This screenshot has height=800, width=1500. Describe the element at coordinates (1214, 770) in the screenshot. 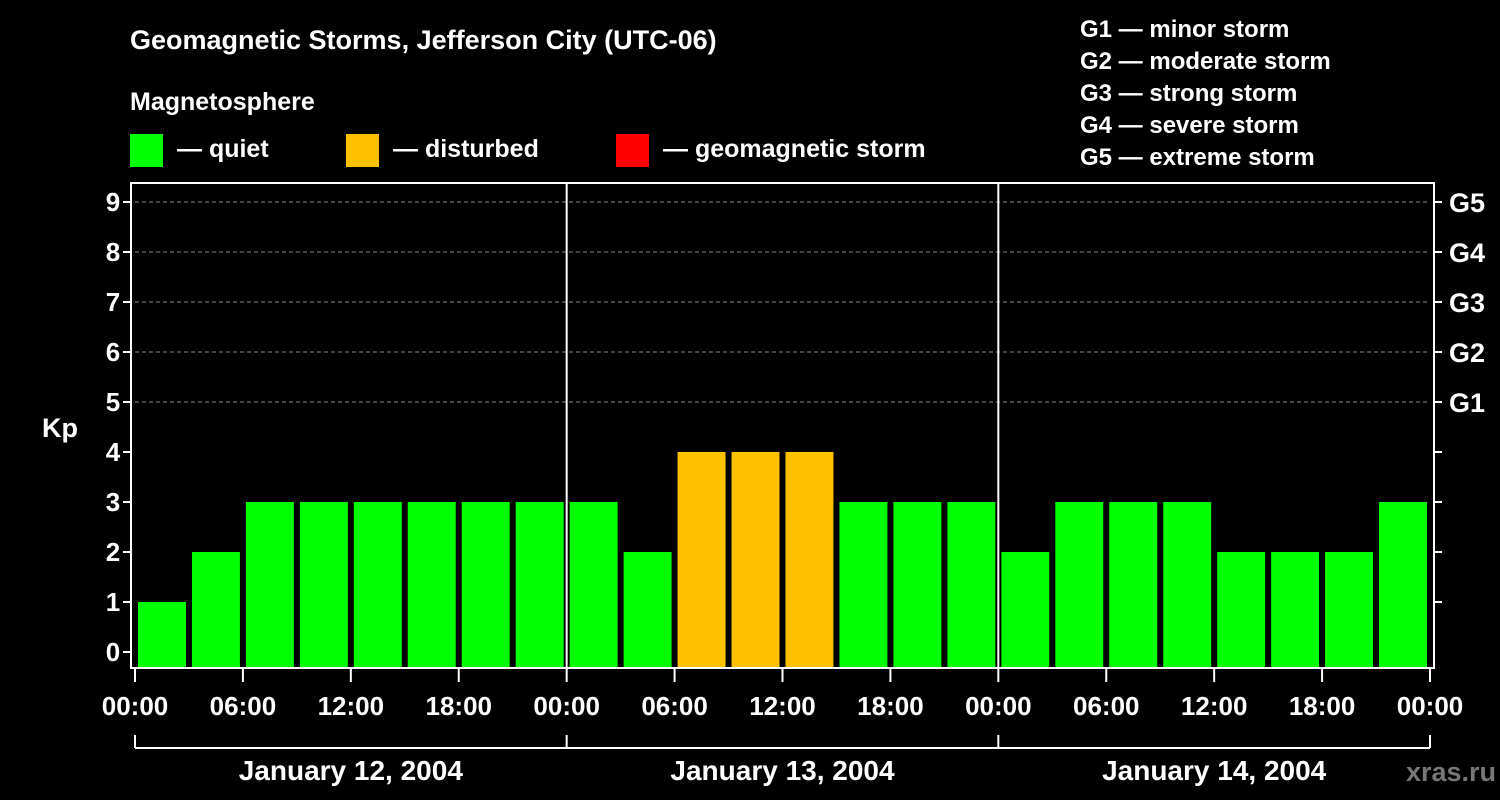

I see `day-label: January 14, 2004` at that location.